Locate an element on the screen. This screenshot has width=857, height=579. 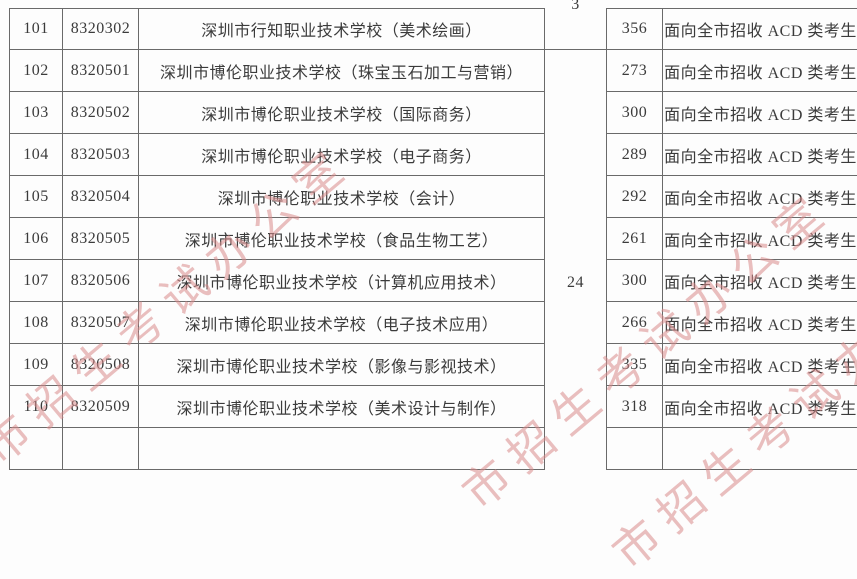
plan-code-cell: 8320302 is located at coordinates (101, 29).